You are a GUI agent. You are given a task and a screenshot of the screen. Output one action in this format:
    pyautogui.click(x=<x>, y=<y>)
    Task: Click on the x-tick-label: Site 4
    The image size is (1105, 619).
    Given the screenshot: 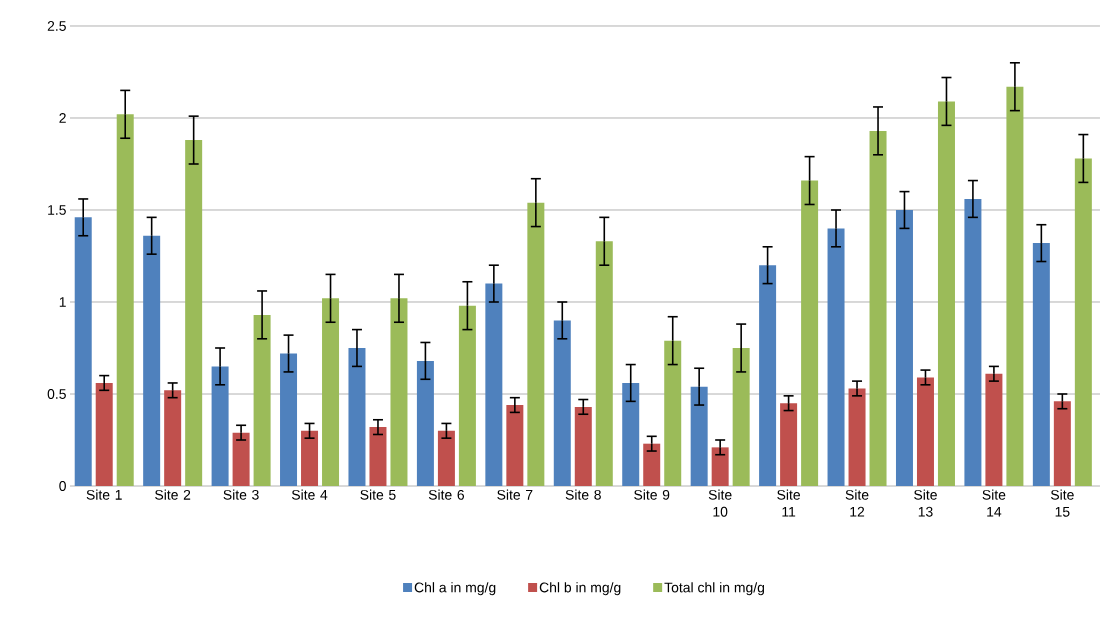 What is the action you would take?
    pyautogui.click(x=309, y=494)
    